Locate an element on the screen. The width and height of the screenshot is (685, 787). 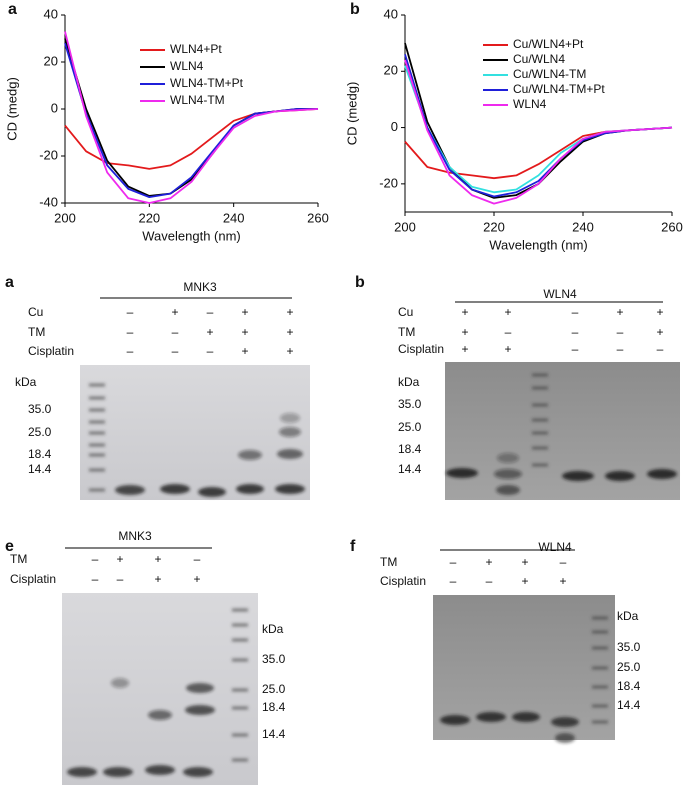
gel-image is located at coordinates (195, 432).